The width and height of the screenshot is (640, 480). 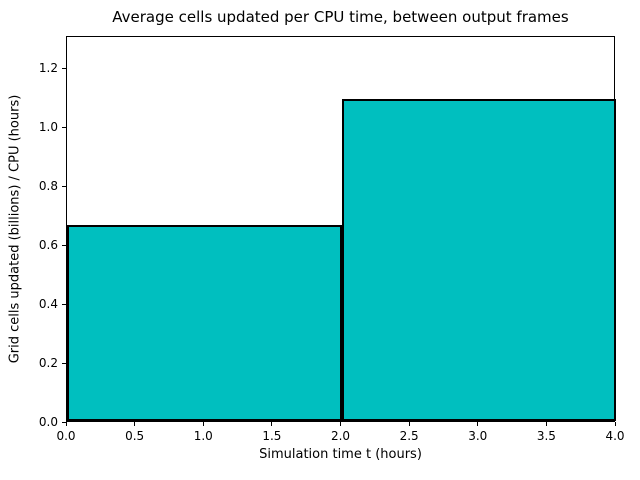 I want to click on x-tick-label: 1.0, so click(x=203, y=436).